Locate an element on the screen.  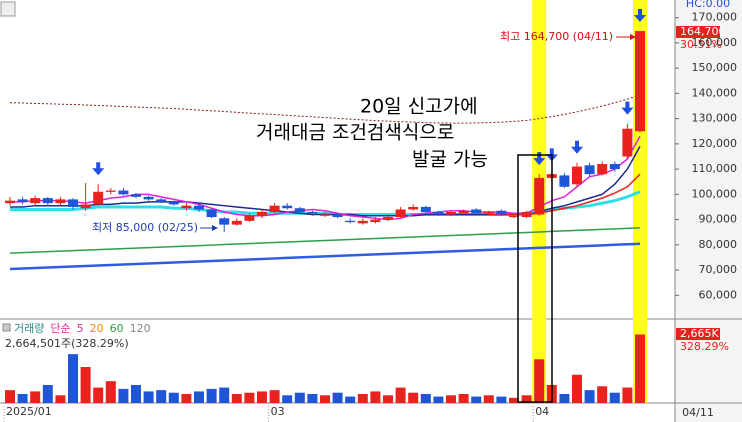
y-tick-label: 90,000 is located at coordinates (718, 219).